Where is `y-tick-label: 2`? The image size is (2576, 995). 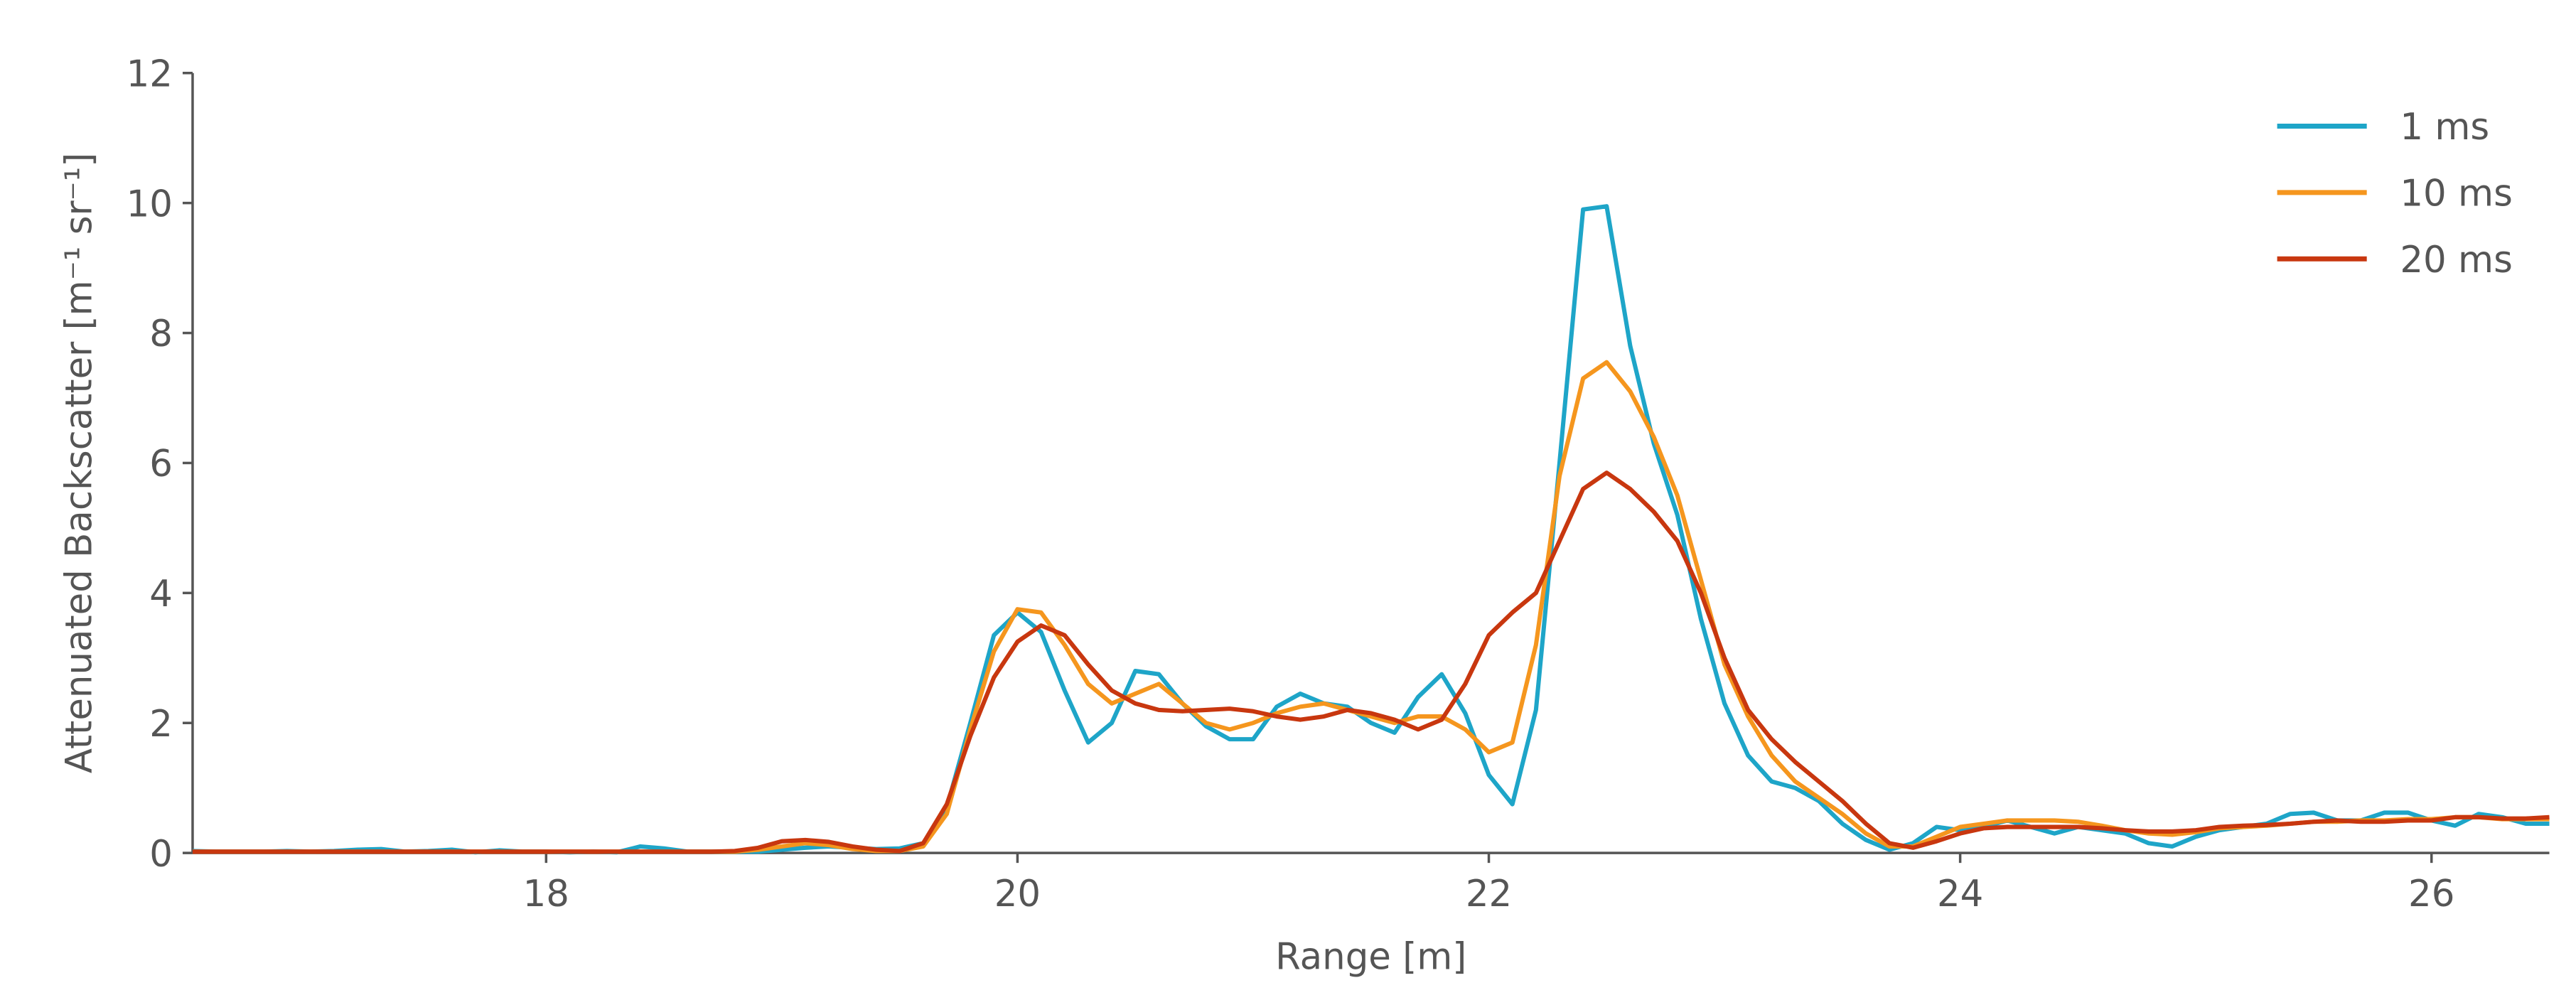 y-tick-label: 2 is located at coordinates (161, 725).